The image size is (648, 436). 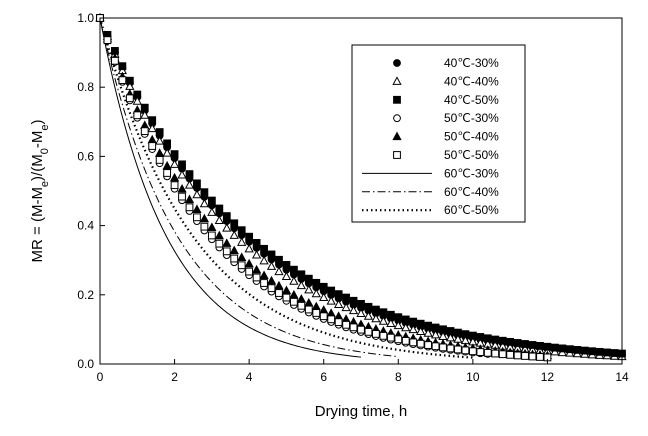 What do you see at coordinates (430, 192) in the screenshot?
I see `legend-item: 60℃-40%` at bounding box center [430, 192].